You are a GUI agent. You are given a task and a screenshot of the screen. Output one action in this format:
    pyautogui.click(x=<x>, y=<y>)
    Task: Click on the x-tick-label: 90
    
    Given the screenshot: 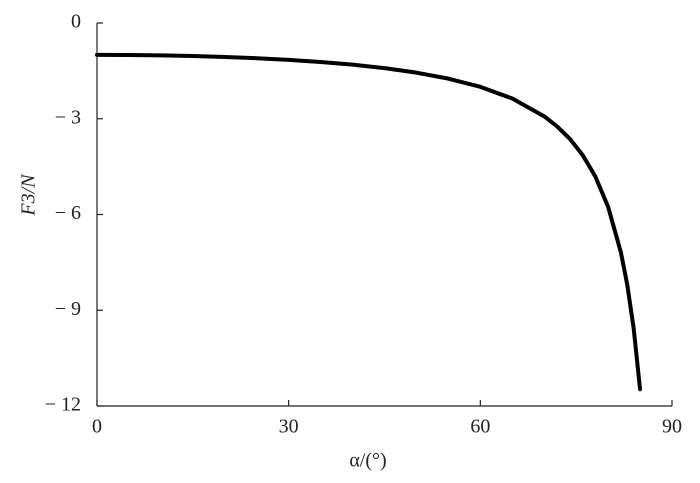 What is the action you would take?
    pyautogui.click(x=672, y=427)
    